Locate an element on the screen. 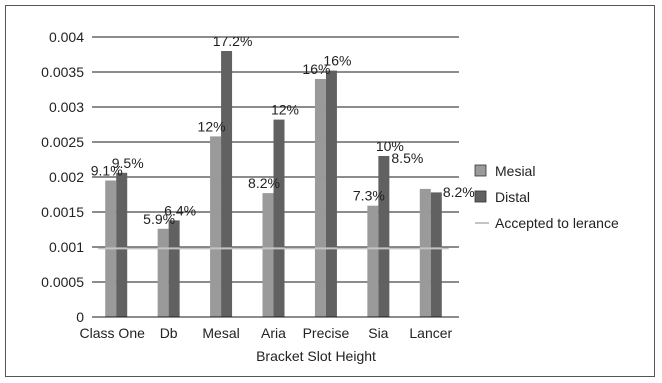 This screenshot has height=383, width=662. x-tick-label: Mesal is located at coordinates (220, 333).